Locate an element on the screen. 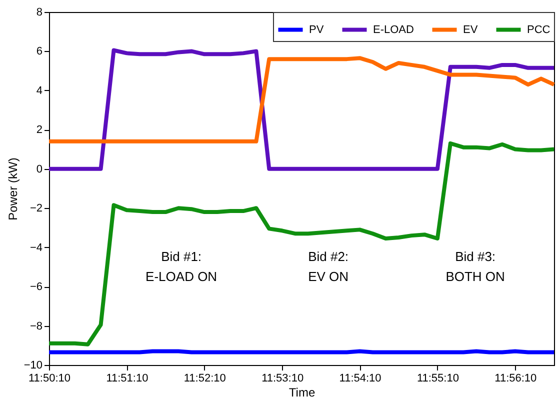 The width and height of the screenshot is (560, 402). y-tick-label: 8 is located at coordinates (39, 12).